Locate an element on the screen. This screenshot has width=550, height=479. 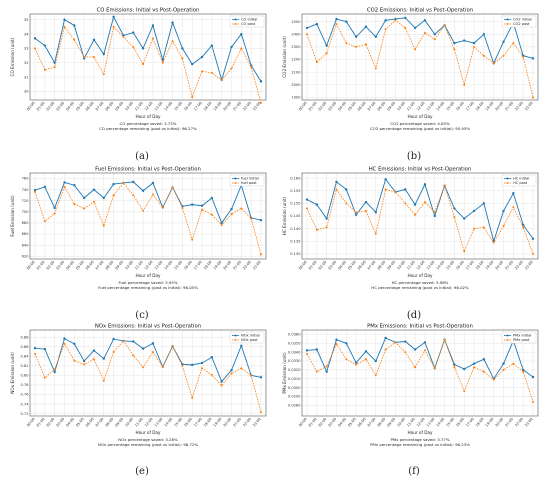
x-tick-label: 22:00 is located at coordinates (247, 422).